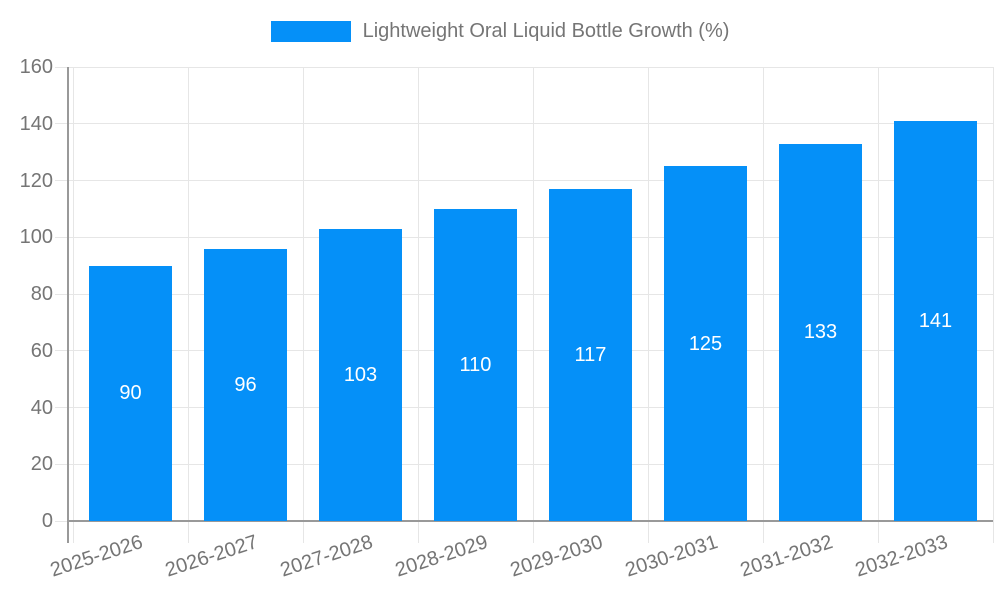  I want to click on bar-value-label: 90, so click(130, 393).